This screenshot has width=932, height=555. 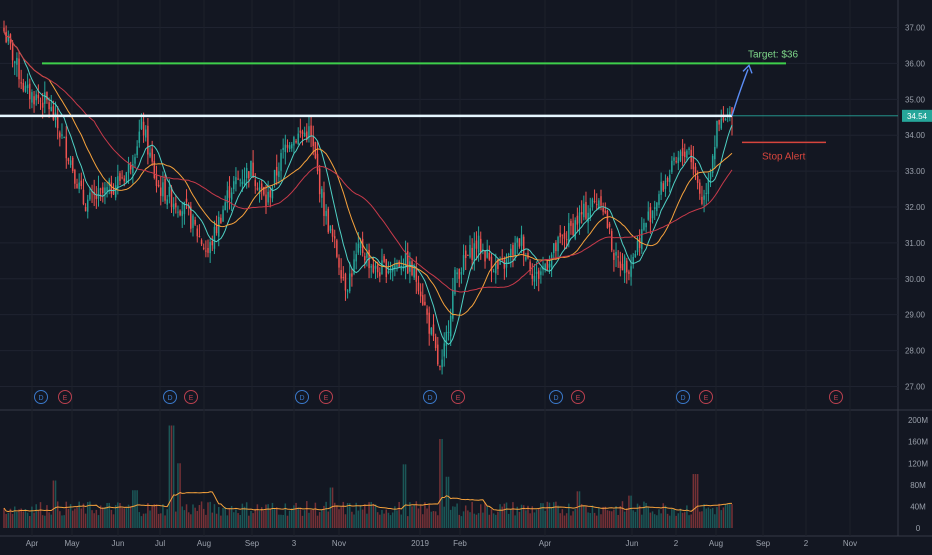 I want to click on y-tick-label: 27.00, so click(x=915, y=386).